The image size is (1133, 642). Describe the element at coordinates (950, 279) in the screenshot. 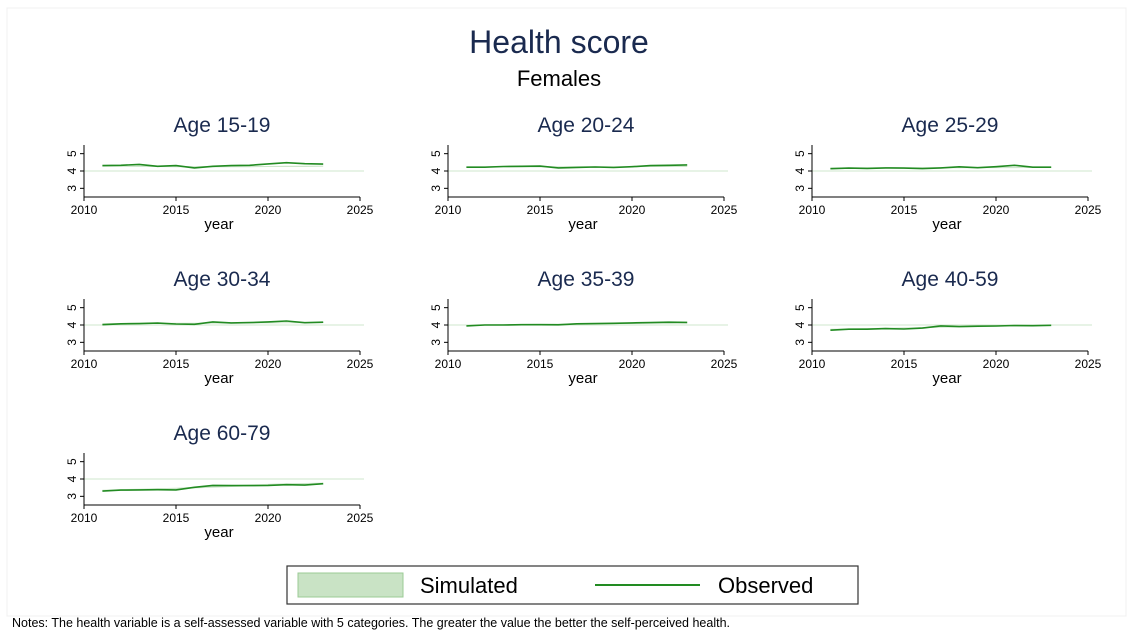

I see `panel-title: Age 40-59` at that location.